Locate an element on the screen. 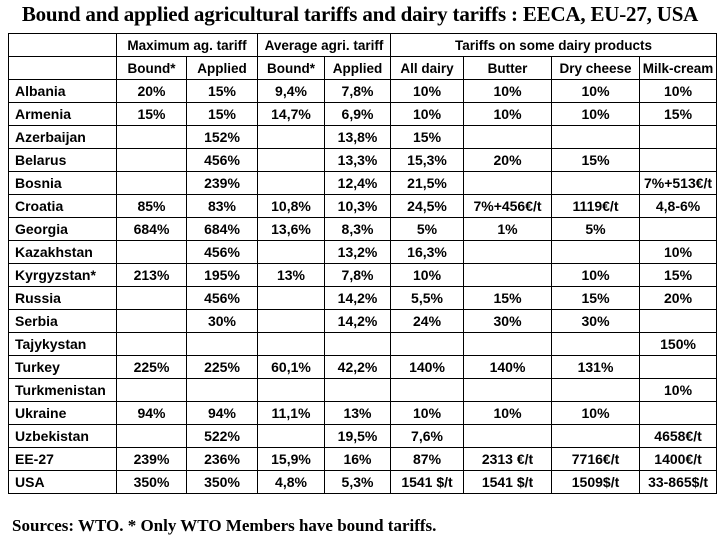 This screenshot has width=720, height=540. value-cell: 350% is located at coordinates (222, 482).